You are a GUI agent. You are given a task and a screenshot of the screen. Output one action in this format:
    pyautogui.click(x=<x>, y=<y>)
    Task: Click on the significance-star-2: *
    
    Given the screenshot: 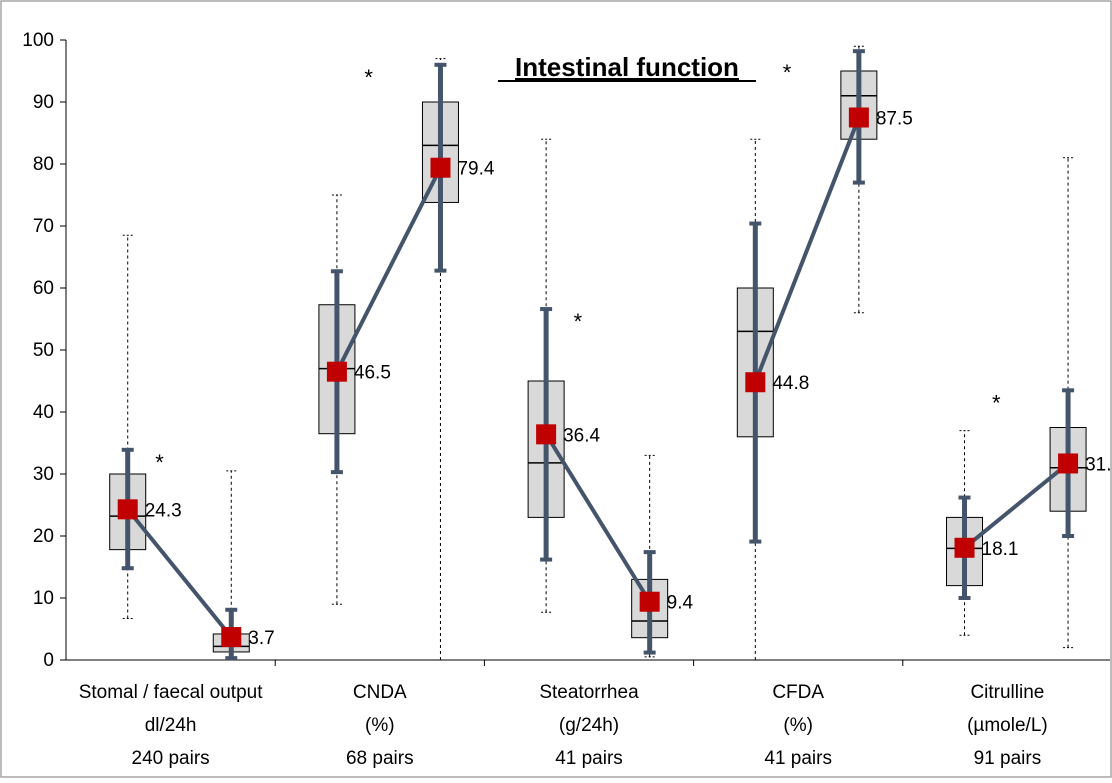 What is the action you would take?
    pyautogui.click(x=578, y=321)
    